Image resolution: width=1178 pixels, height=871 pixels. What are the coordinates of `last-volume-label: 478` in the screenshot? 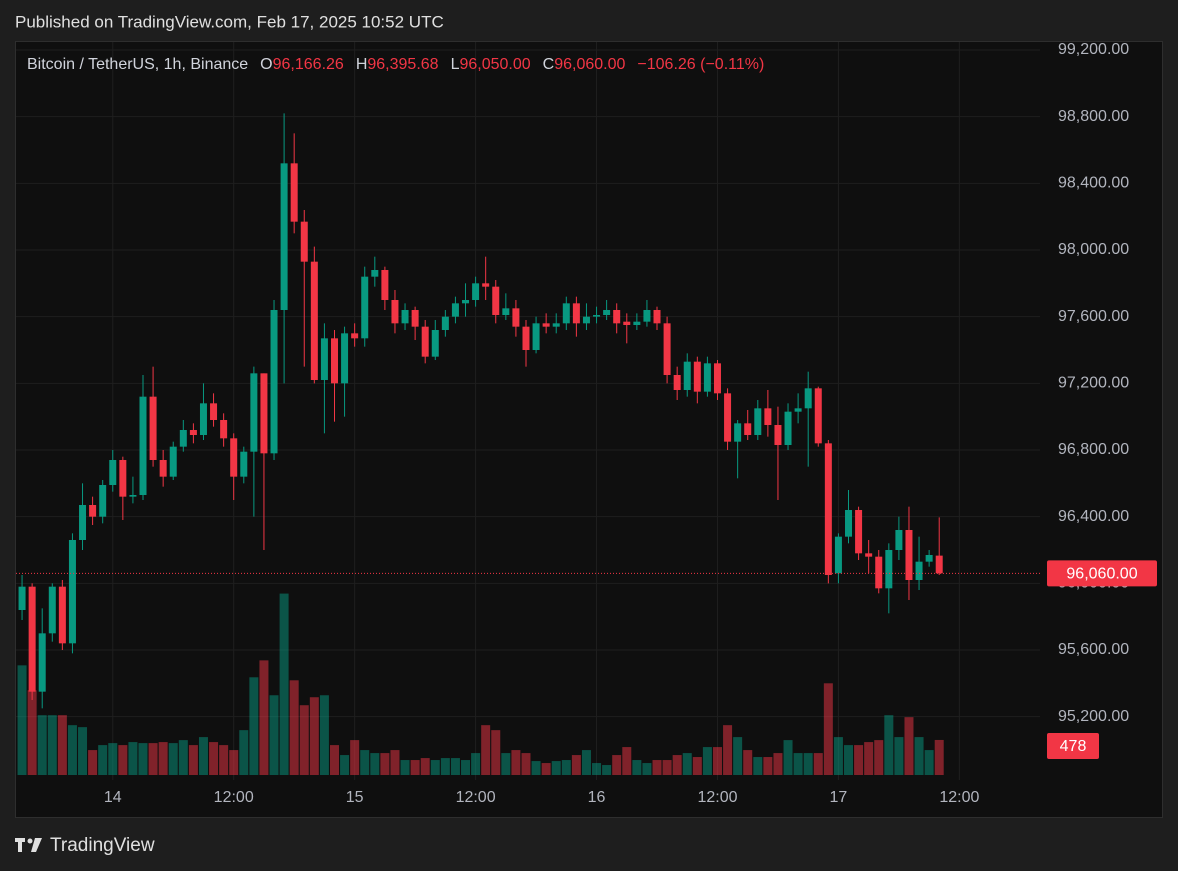 It's located at (1073, 746).